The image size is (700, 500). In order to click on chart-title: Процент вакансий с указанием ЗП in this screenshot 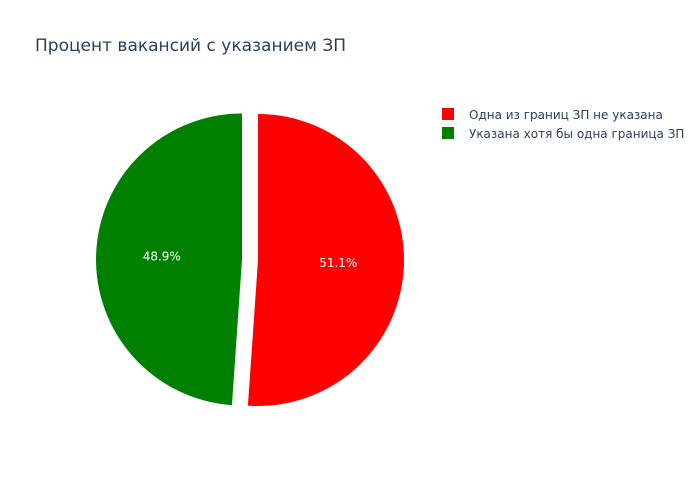, I will do `click(190, 46)`.